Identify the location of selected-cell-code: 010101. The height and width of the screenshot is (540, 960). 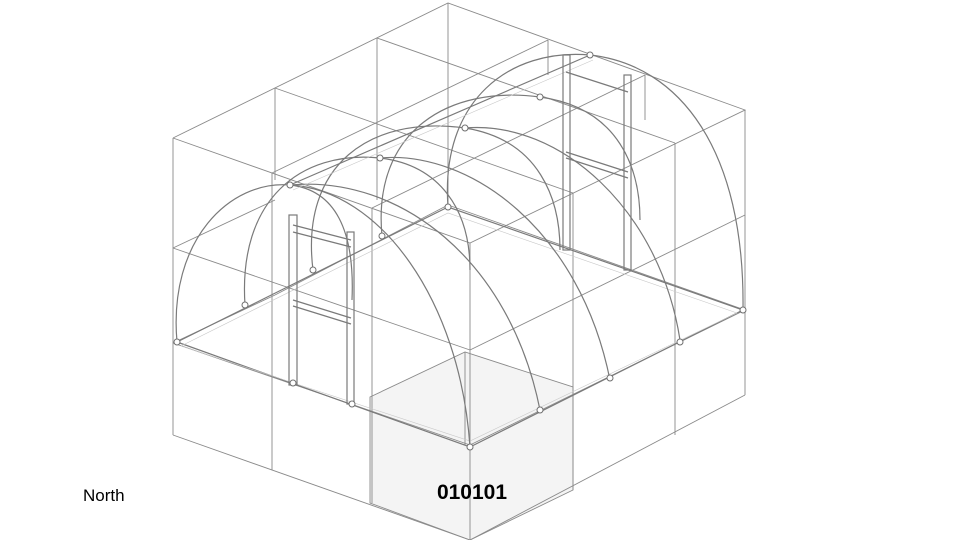
(472, 492).